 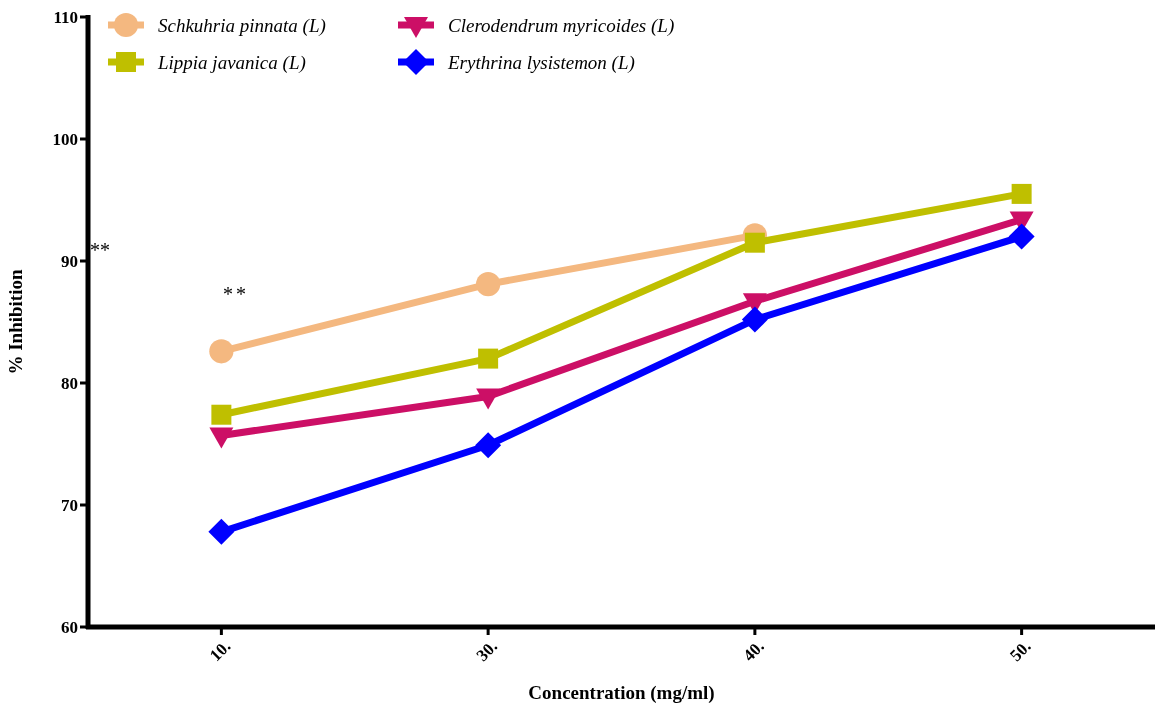 I want to click on x-tick-label: 50., so click(x=1020, y=651).